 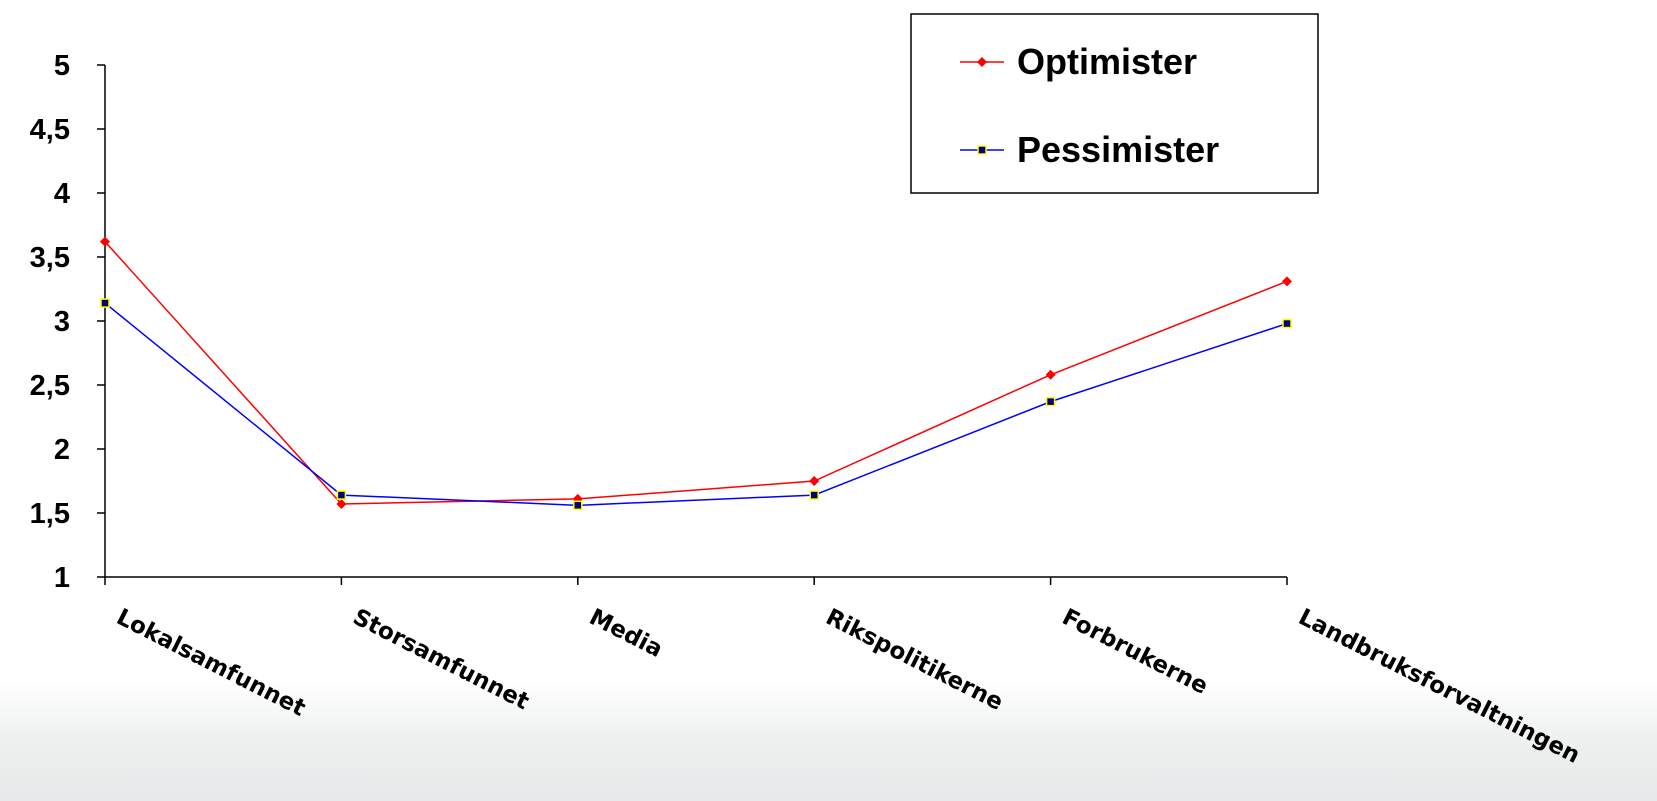 What do you see at coordinates (50, 514) in the screenshot?
I see `y-tick-label: 1,5` at bounding box center [50, 514].